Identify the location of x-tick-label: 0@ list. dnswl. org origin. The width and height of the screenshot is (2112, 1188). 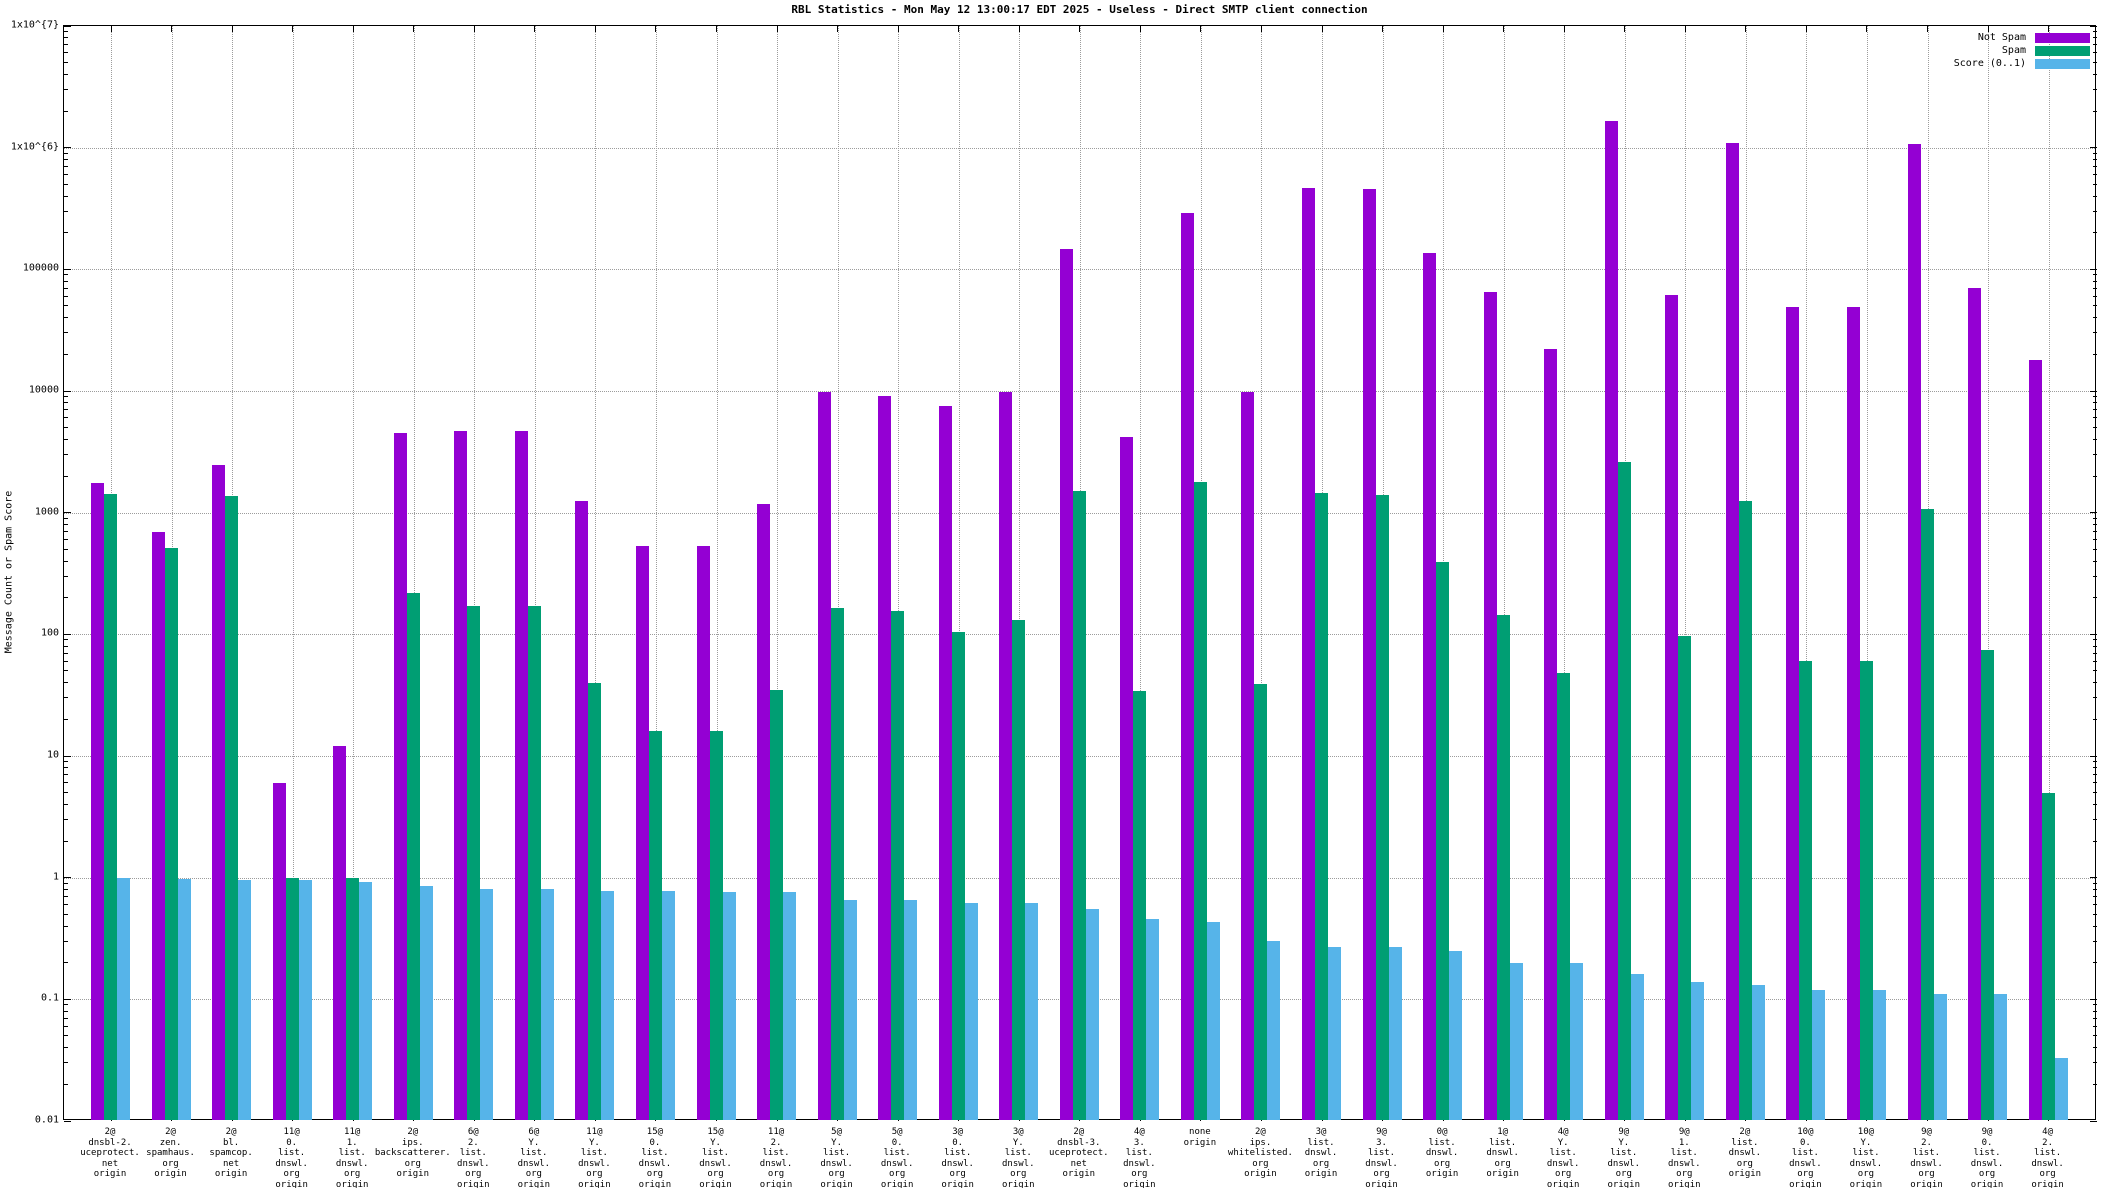
(1442, 1153).